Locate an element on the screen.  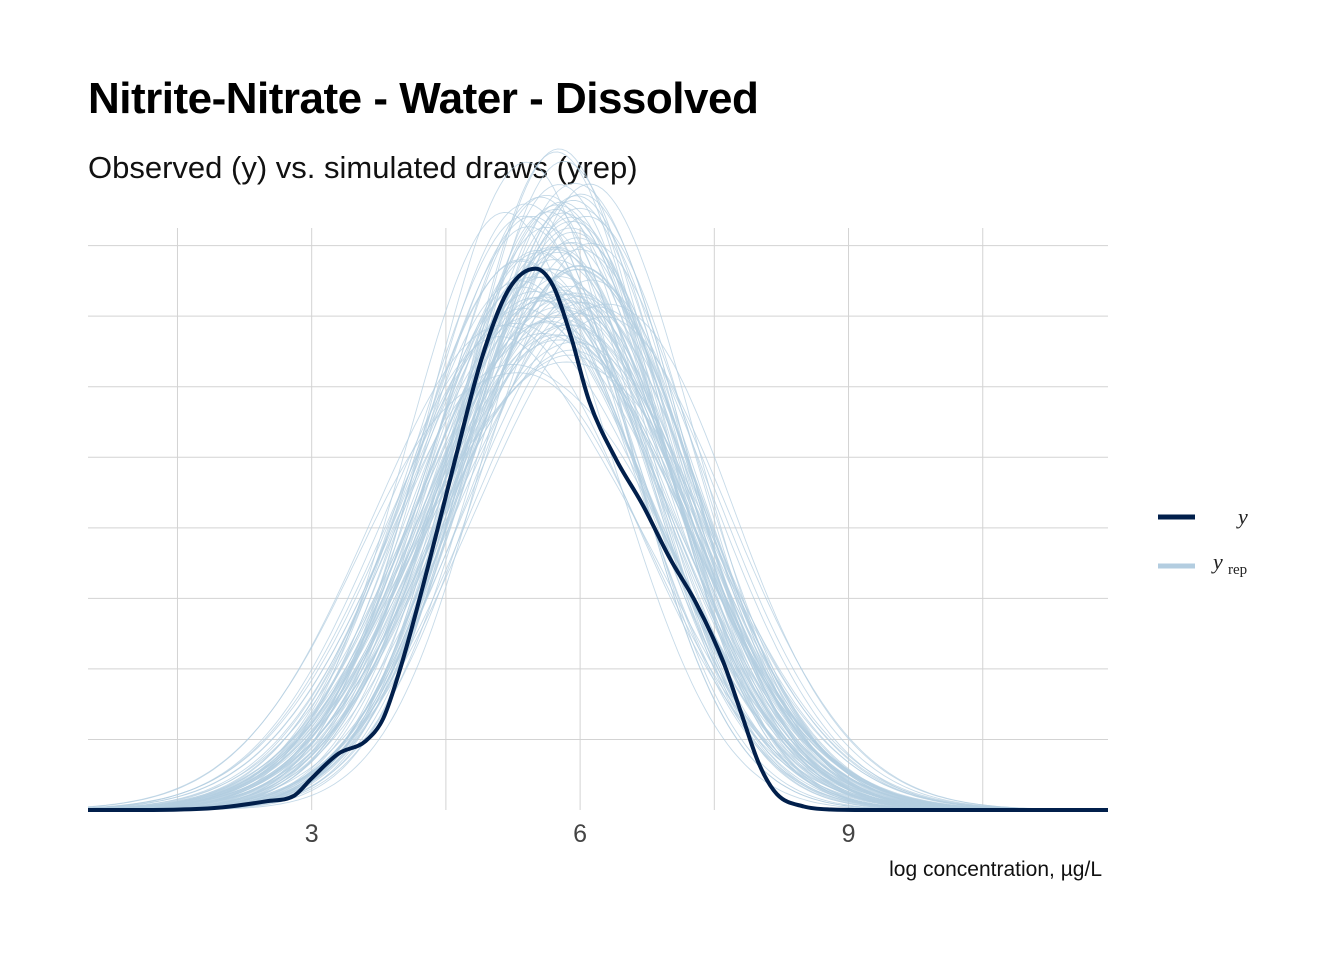
x-tick-label: 6 is located at coordinates (580, 834).